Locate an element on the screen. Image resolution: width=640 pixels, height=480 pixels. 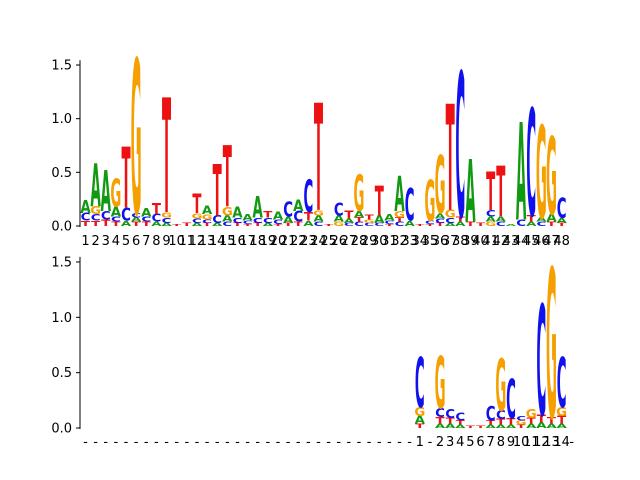
logo-column-21: TAC is located at coordinates (288, 213).